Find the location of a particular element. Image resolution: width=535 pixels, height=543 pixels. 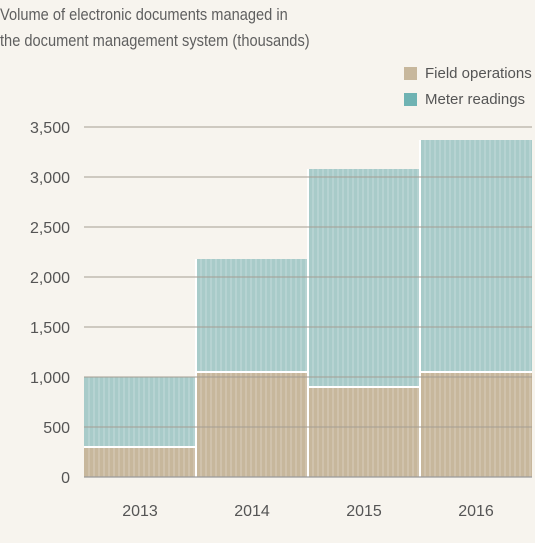

legend-label-field-operations: Field operations is located at coordinates (478, 73).